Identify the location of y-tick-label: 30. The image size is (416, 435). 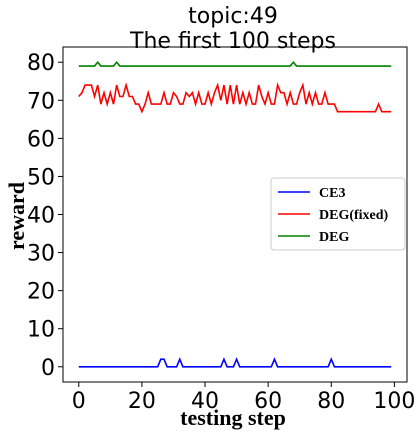
(41, 254).